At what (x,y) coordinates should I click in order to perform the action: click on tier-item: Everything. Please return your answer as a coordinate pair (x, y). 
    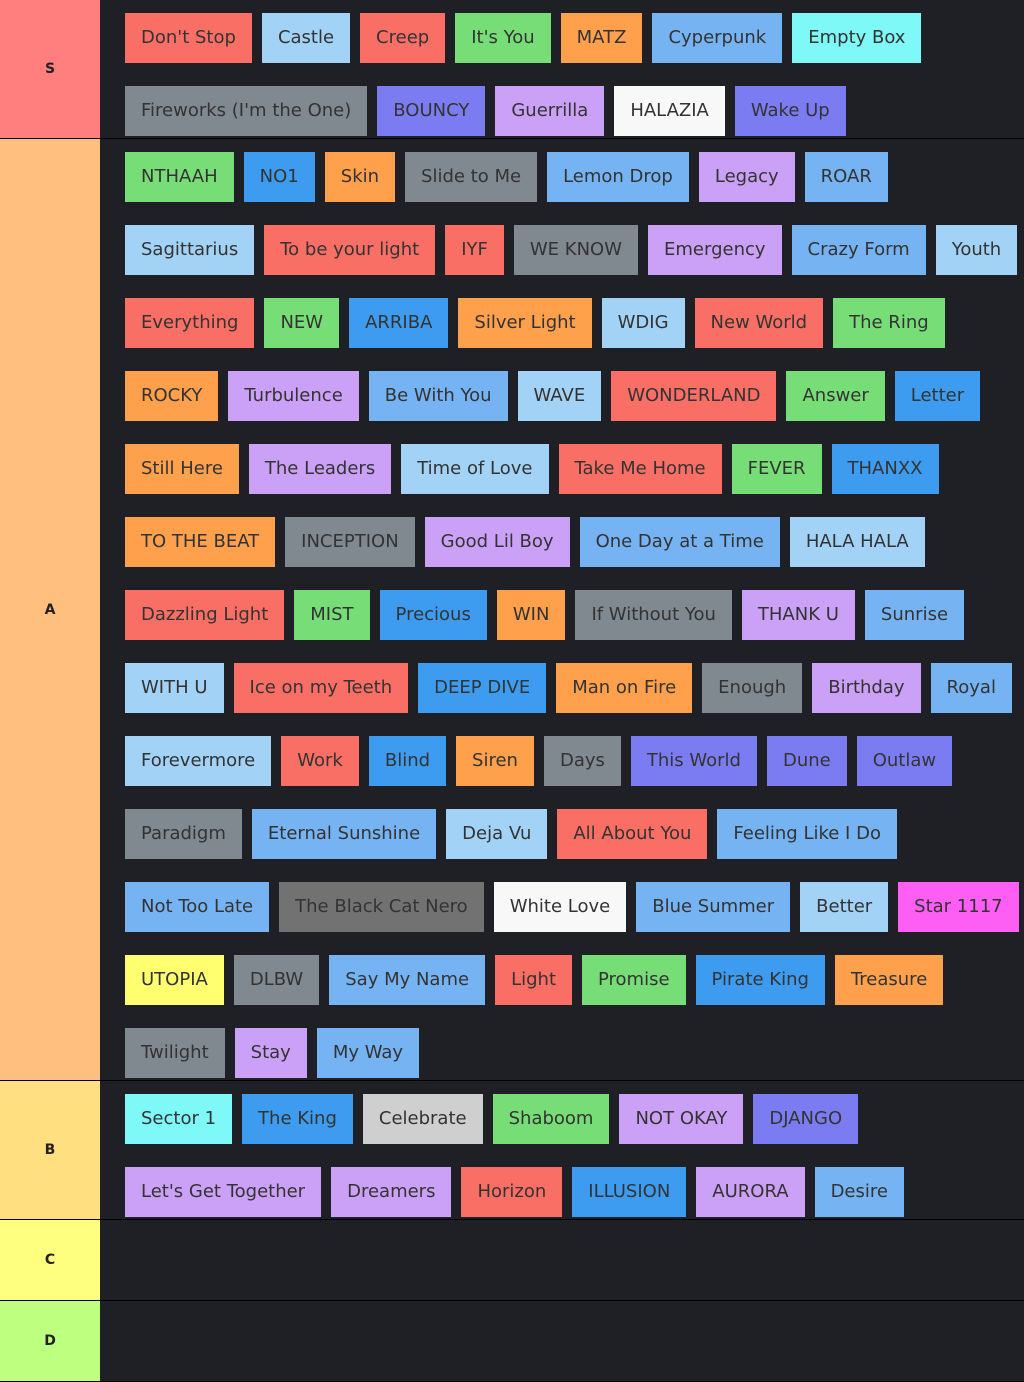
    Looking at the image, I should click on (190, 323).